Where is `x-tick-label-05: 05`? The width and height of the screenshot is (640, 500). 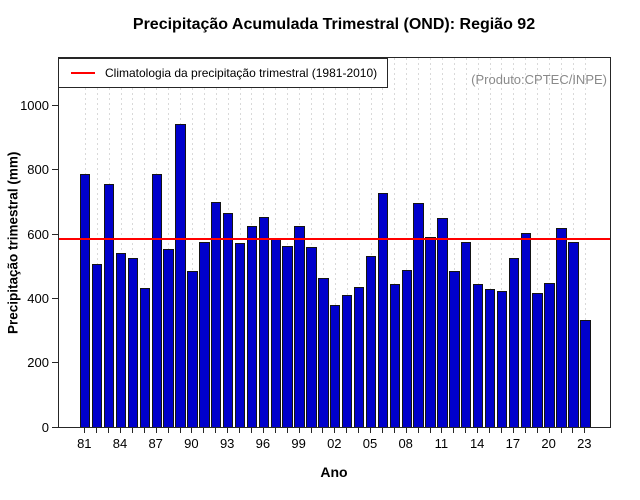
x-tick-label-05: 05 is located at coordinates (370, 443).